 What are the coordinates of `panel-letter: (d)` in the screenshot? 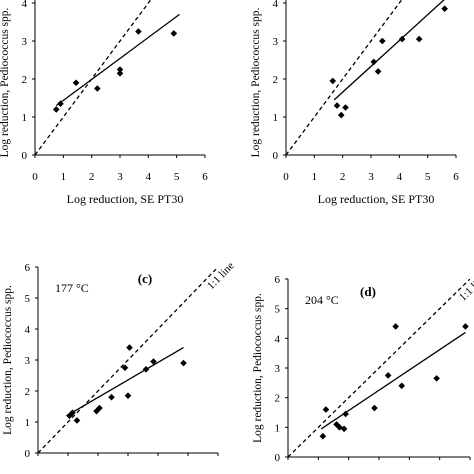 It's located at (368, 291).